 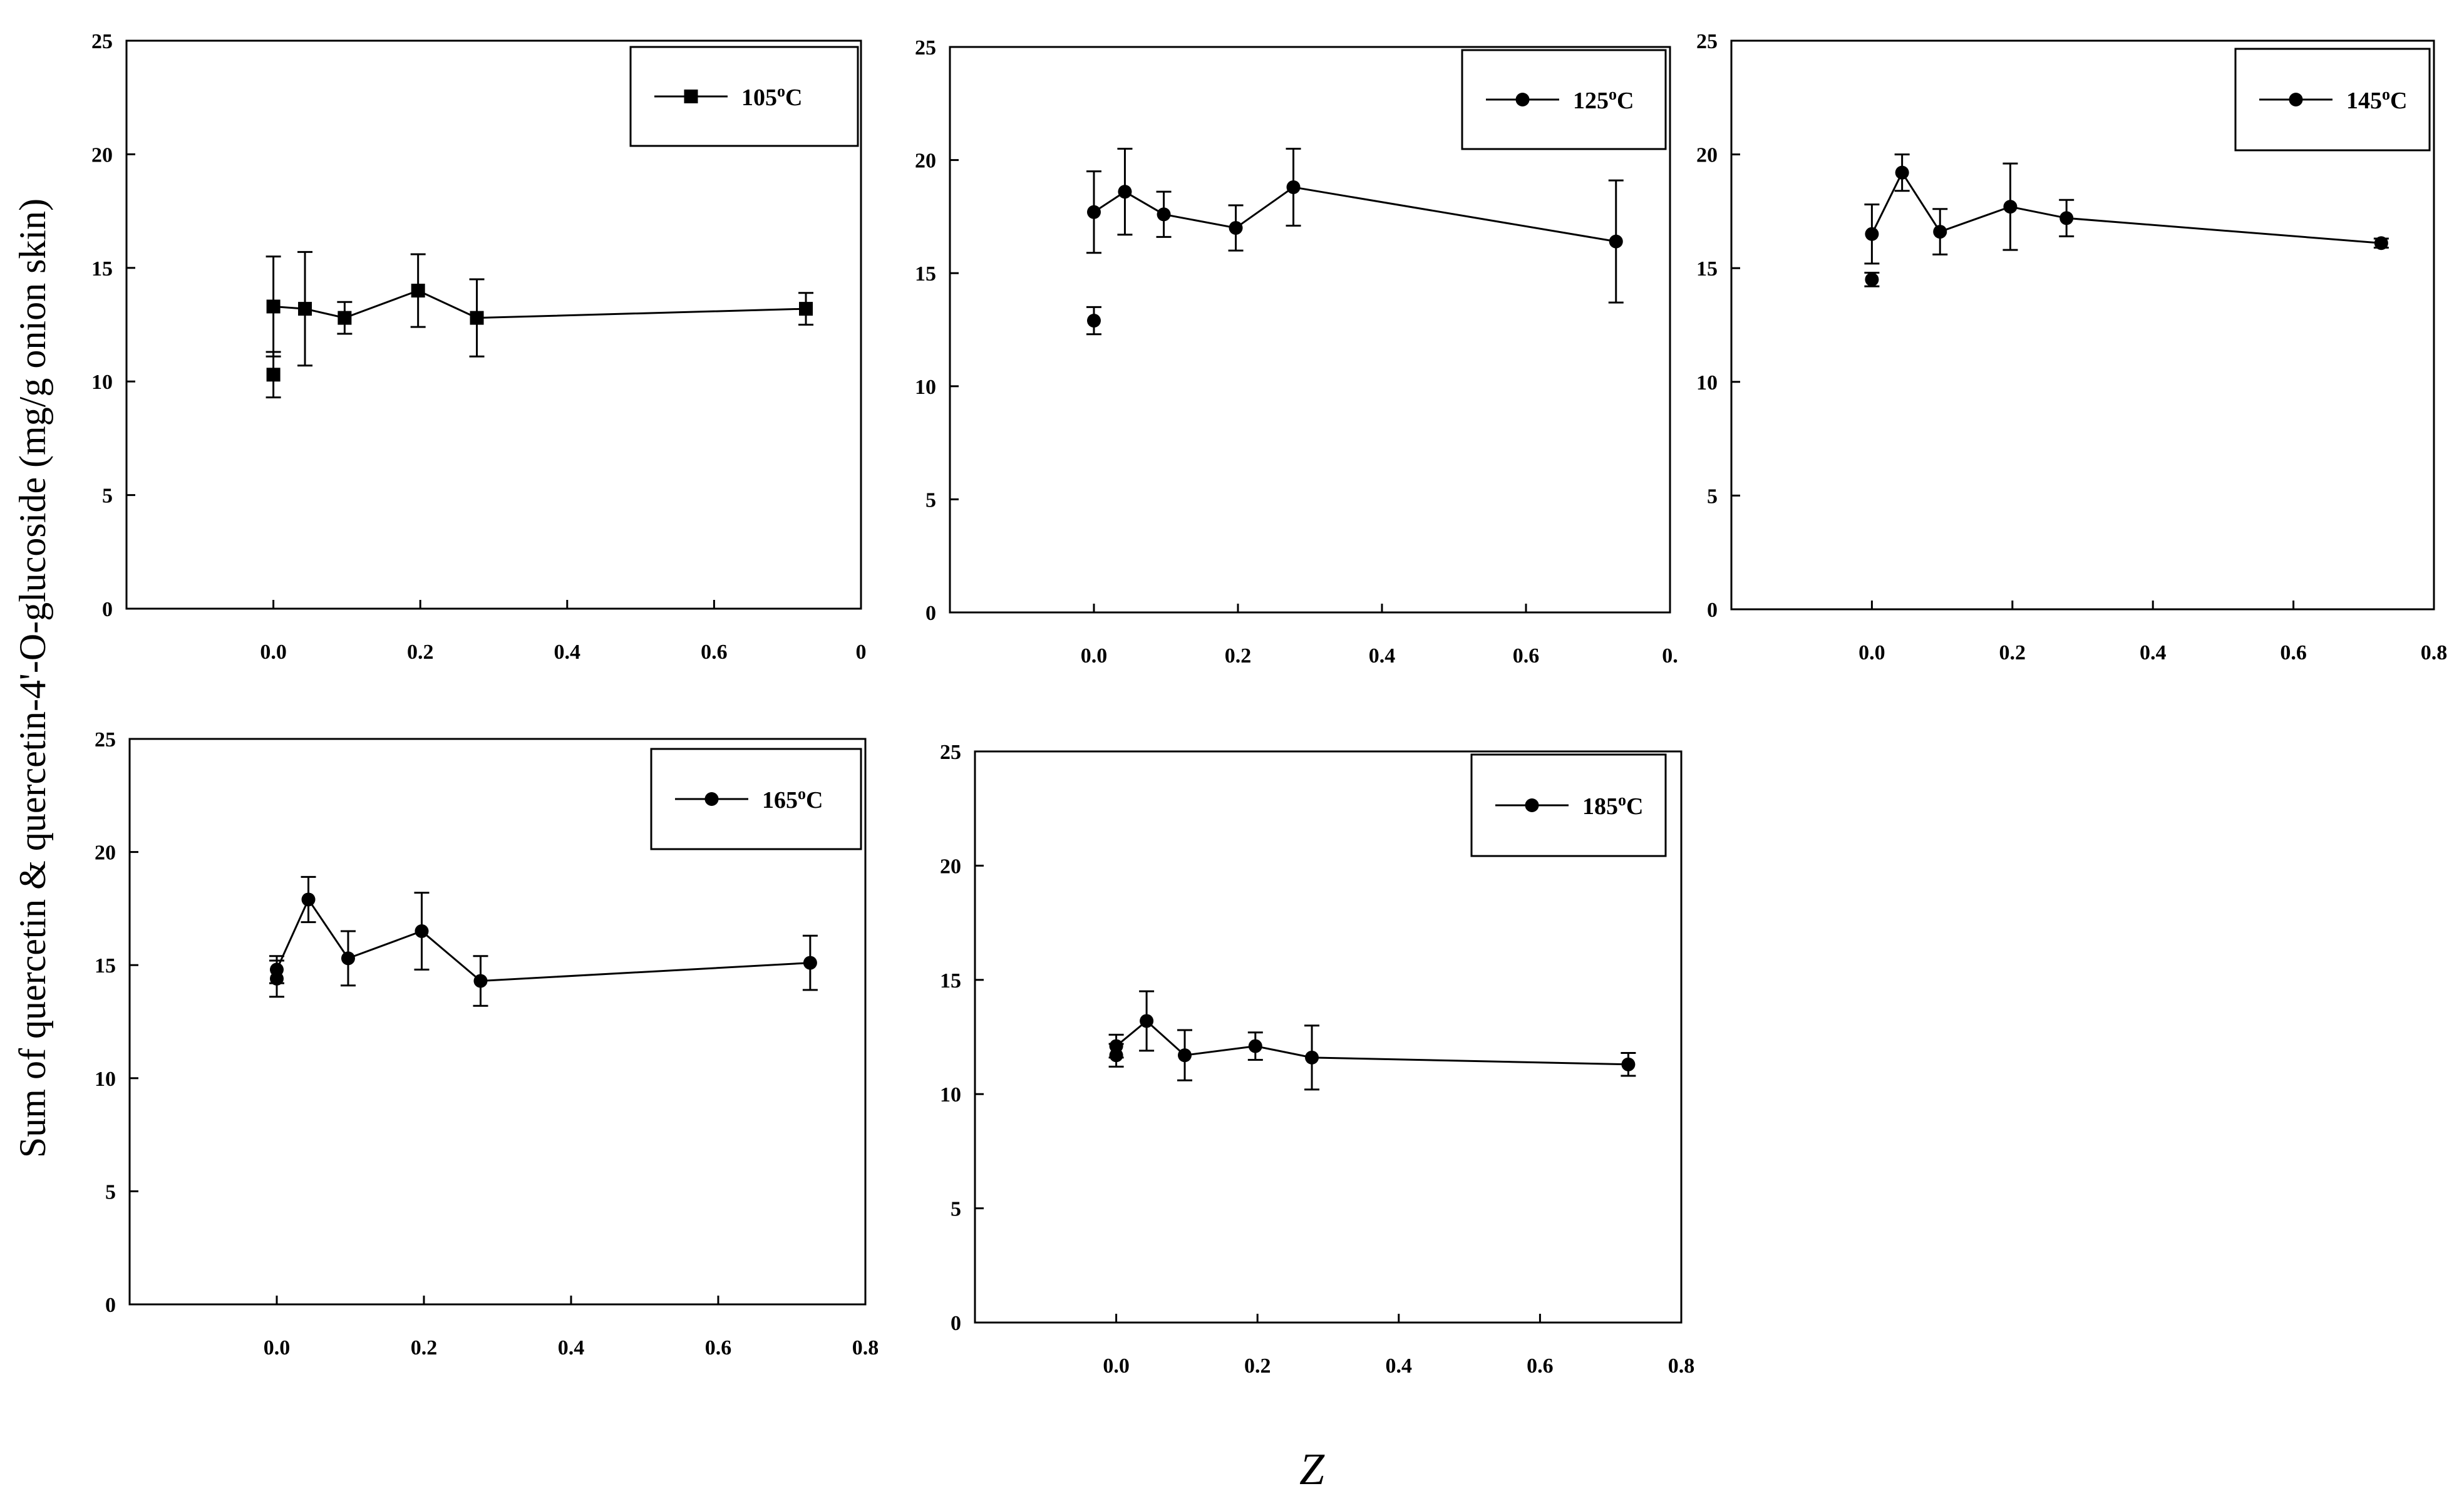 I want to click on legend: 105oC, so click(x=744, y=97).